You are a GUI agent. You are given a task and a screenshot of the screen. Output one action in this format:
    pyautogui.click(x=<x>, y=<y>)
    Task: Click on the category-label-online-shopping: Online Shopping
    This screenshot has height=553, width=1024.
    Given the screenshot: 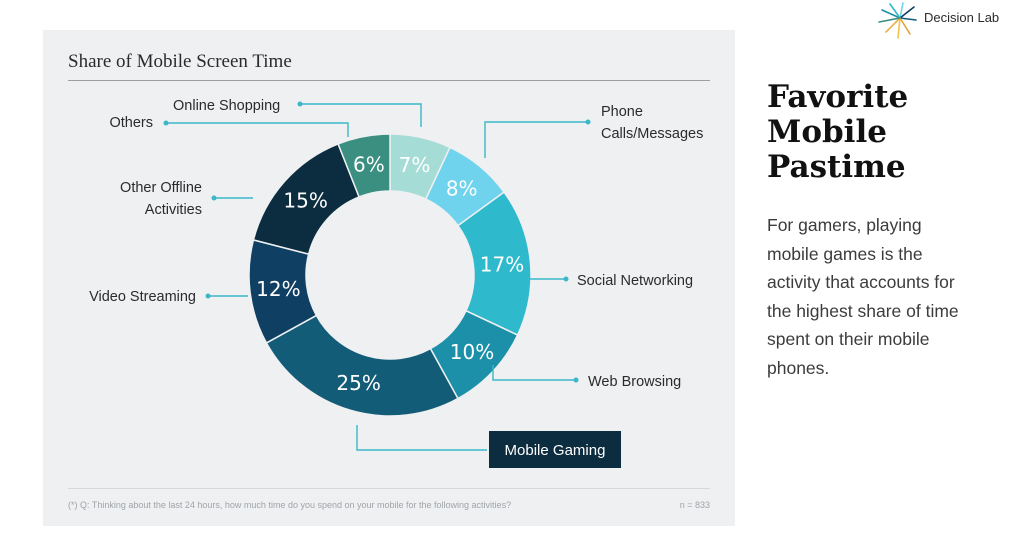 What is the action you would take?
    pyautogui.click(x=226, y=106)
    